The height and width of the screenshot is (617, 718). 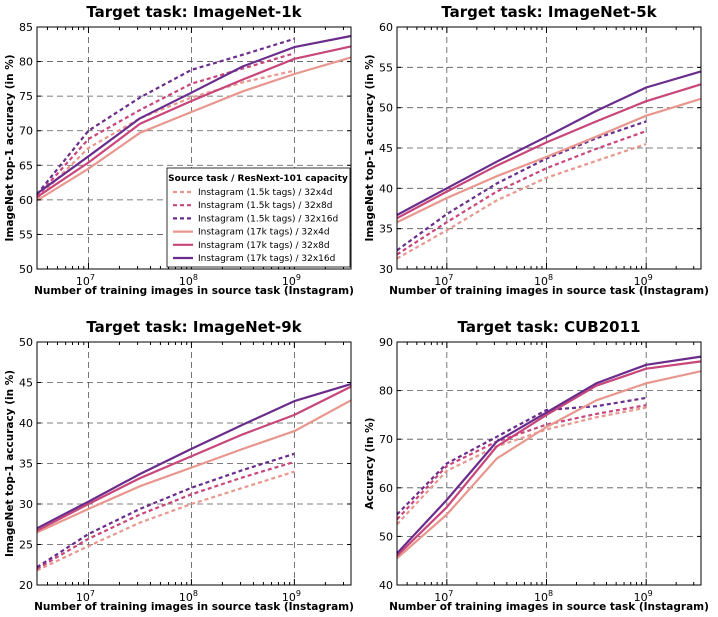 What do you see at coordinates (266, 259) in the screenshot?
I see `legend-entry-label: Instagram (17k tags) / 32x16d` at bounding box center [266, 259].